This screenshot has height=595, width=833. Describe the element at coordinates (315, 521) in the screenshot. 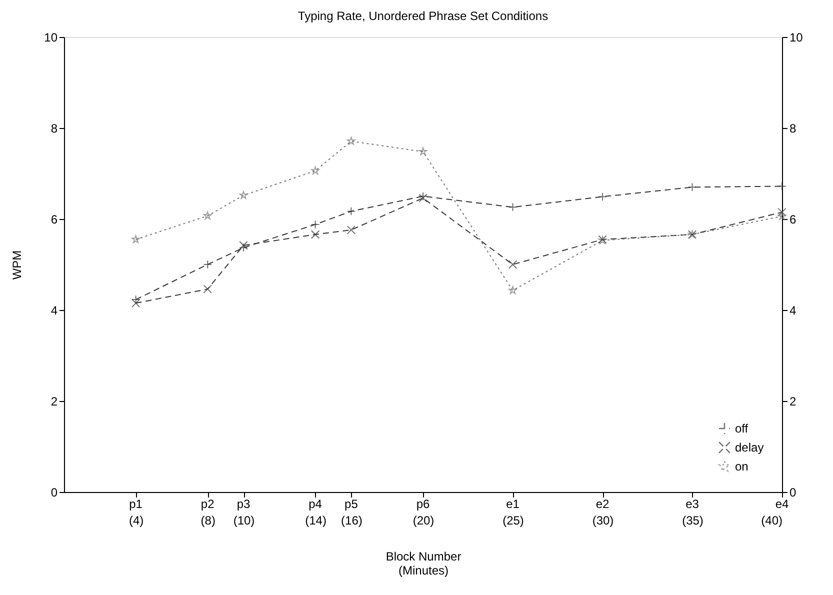

I see `x-tick-label: (14)` at that location.